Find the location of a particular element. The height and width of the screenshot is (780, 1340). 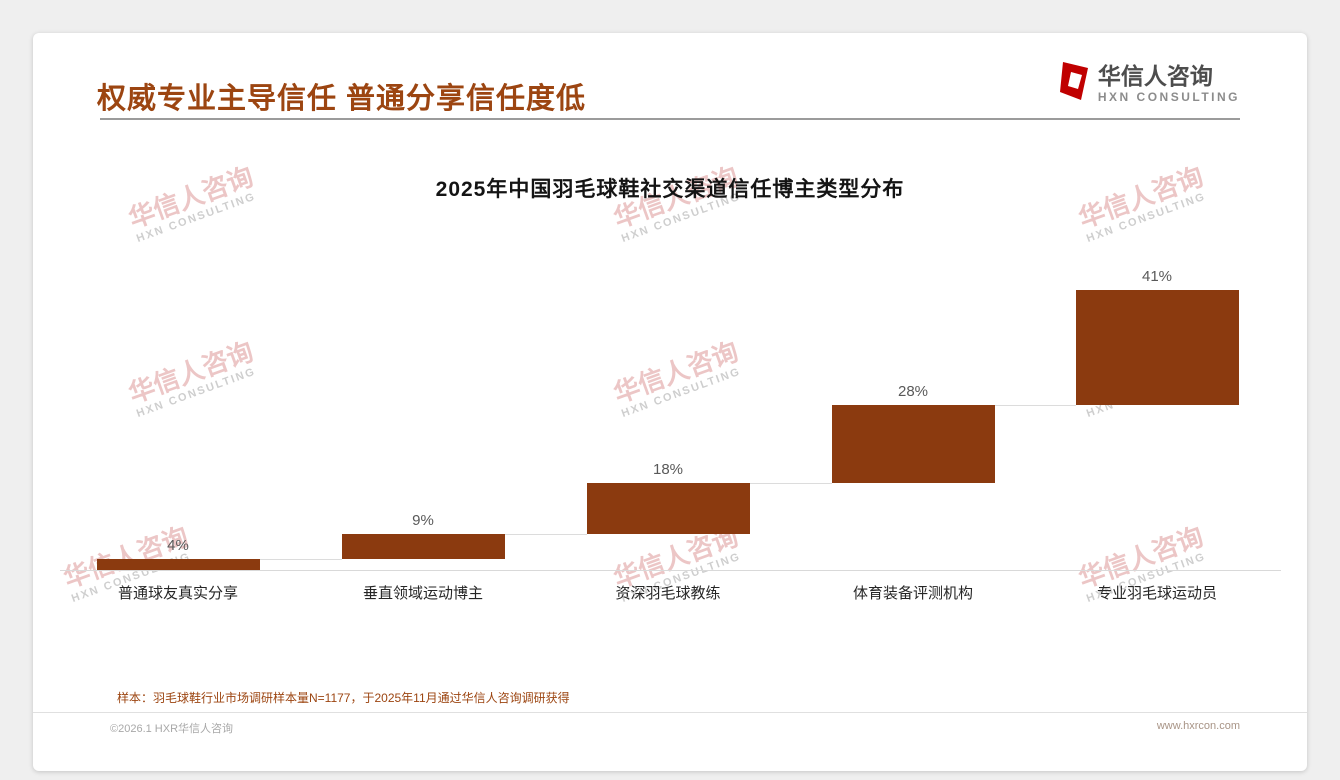

footer-copyright: ©2026.1 HXR华信人咨询 is located at coordinates (172, 729).